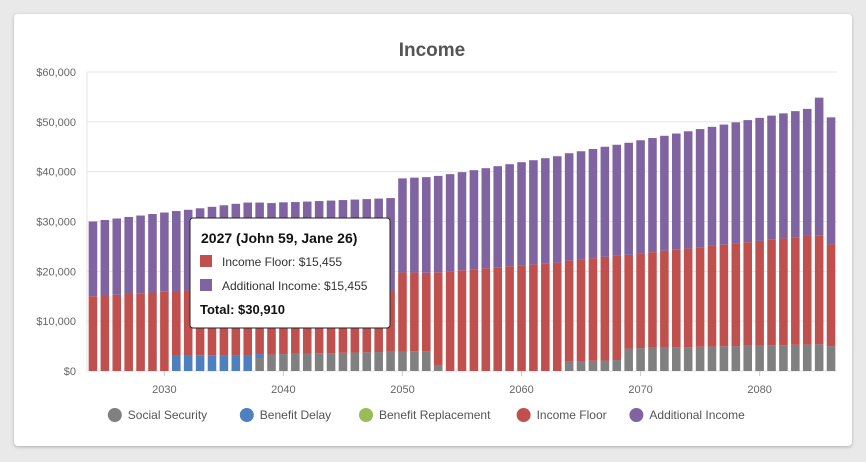 The image size is (866, 462). I want to click on legend-item-benefit-replacement: Benefit Replacement, so click(425, 415).